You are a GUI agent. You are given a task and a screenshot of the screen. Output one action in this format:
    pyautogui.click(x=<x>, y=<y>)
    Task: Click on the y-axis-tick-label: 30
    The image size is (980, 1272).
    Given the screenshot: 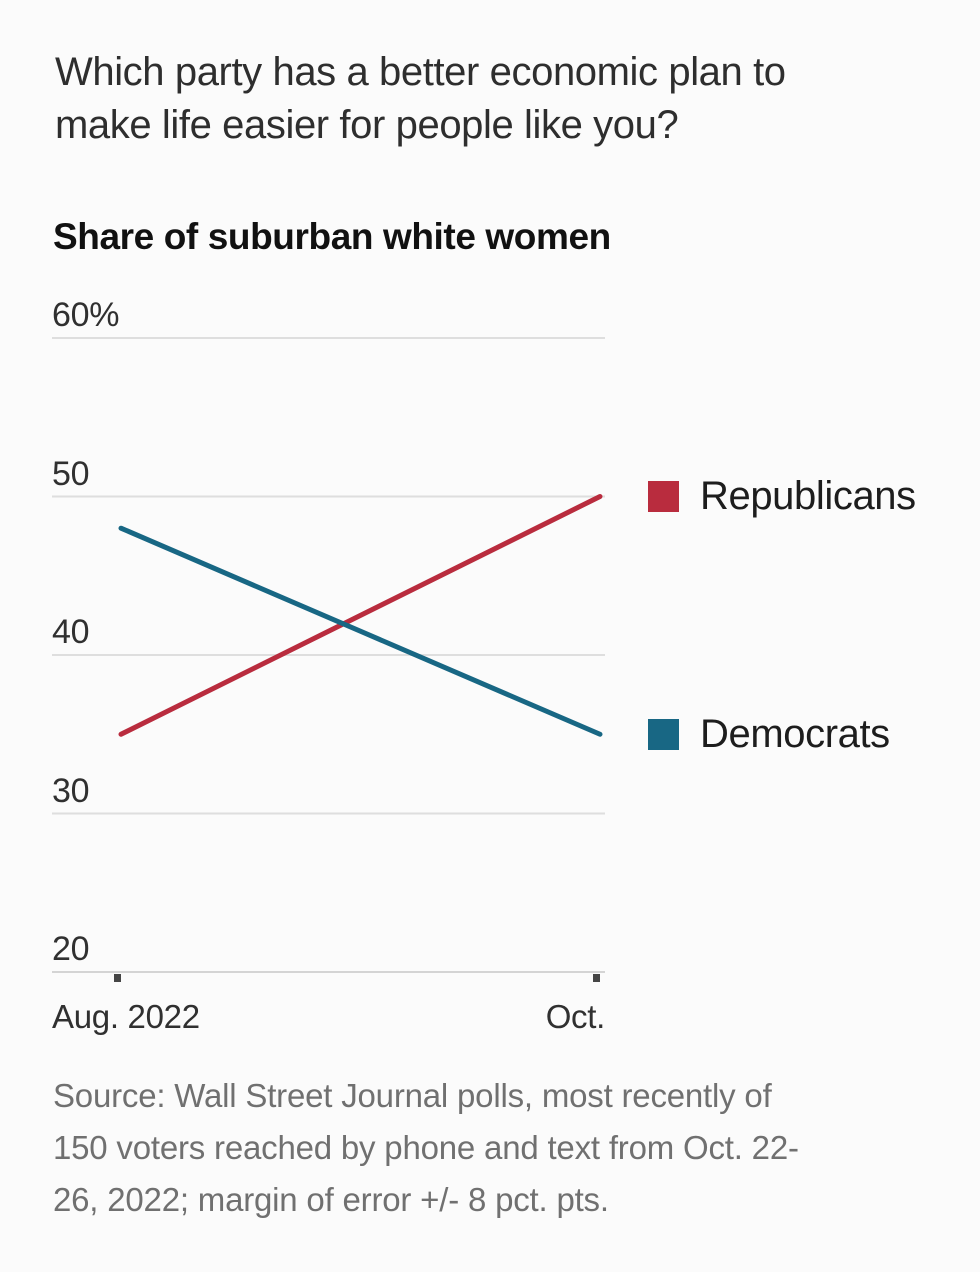 What is the action you would take?
    pyautogui.click(x=71, y=790)
    